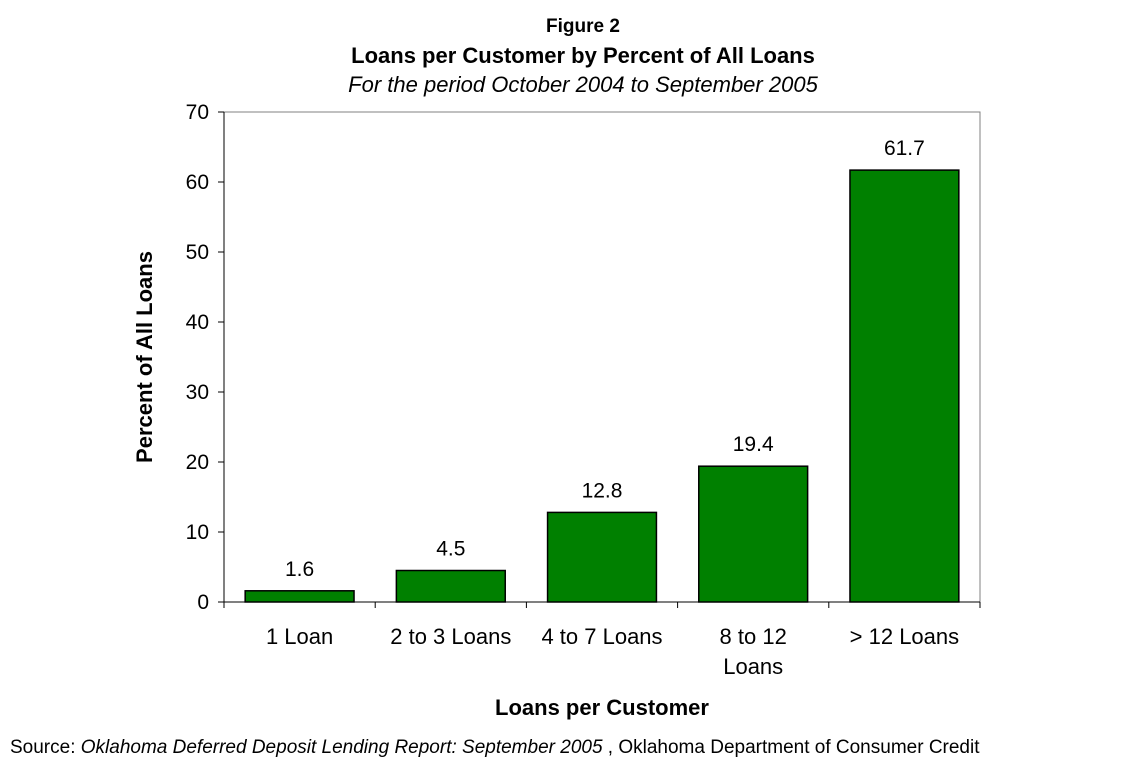  What do you see at coordinates (450, 636) in the screenshot?
I see `x-category-label: 2 to 3 Loans` at bounding box center [450, 636].